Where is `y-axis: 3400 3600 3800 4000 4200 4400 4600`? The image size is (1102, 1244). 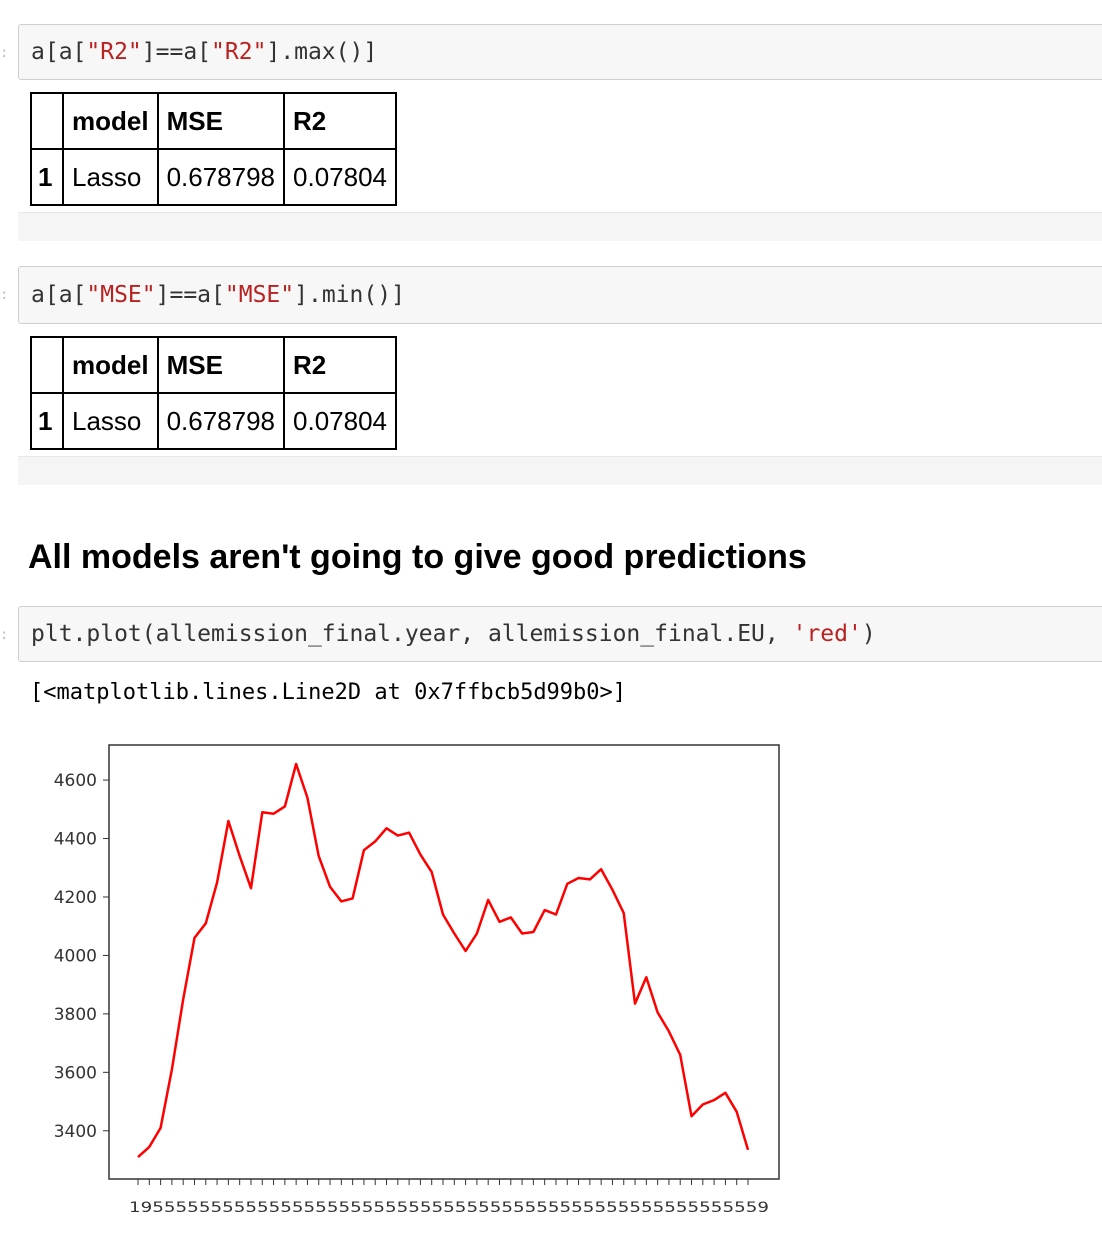 y-axis: 3400 3600 3800 4000 4200 4400 4600 is located at coordinates (81, 956).